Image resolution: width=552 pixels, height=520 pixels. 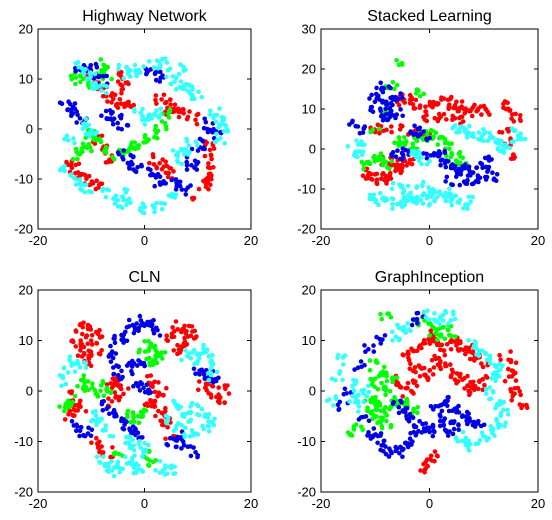 What do you see at coordinates (429, 240) in the screenshot?
I see `x-tick-label: 0` at bounding box center [429, 240].